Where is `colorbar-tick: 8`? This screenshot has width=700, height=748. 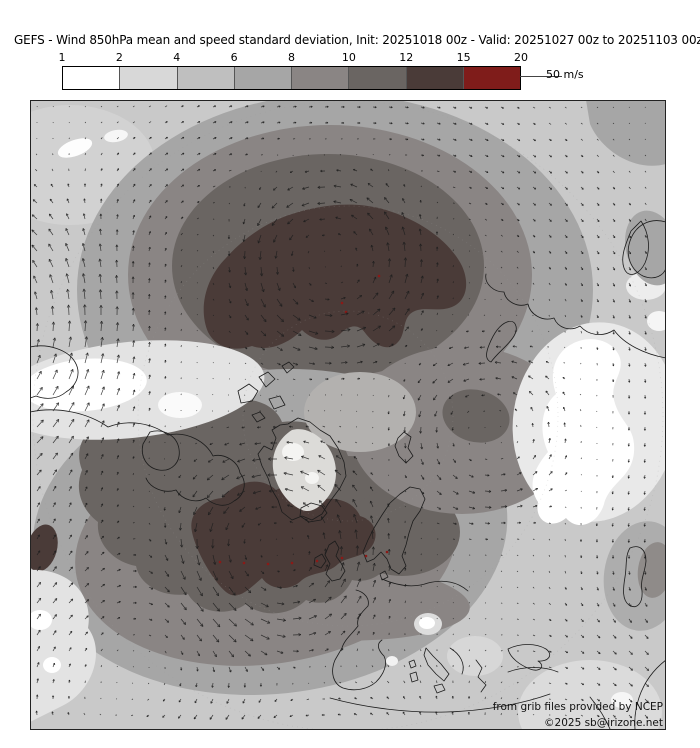
colorbar-tick: 8 is located at coordinates (291, 57).